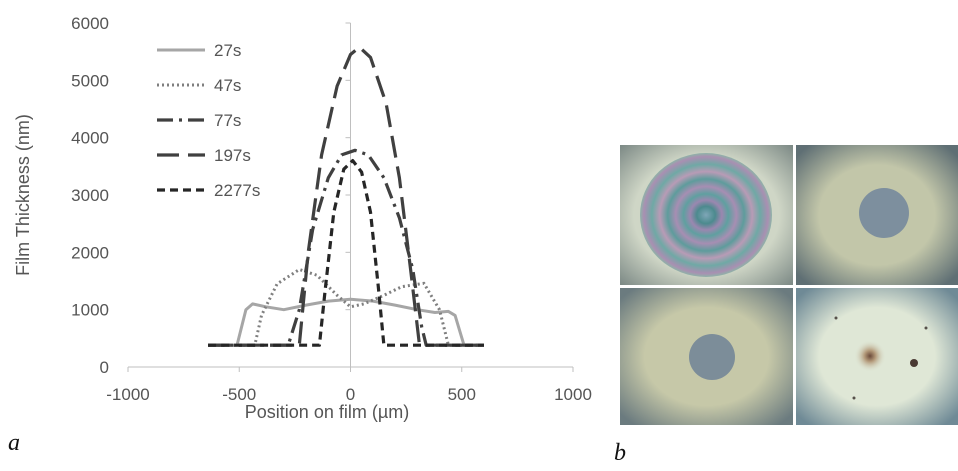 The width and height of the screenshot is (958, 471). I want to click on micrograph-dark-center, so click(877, 215).